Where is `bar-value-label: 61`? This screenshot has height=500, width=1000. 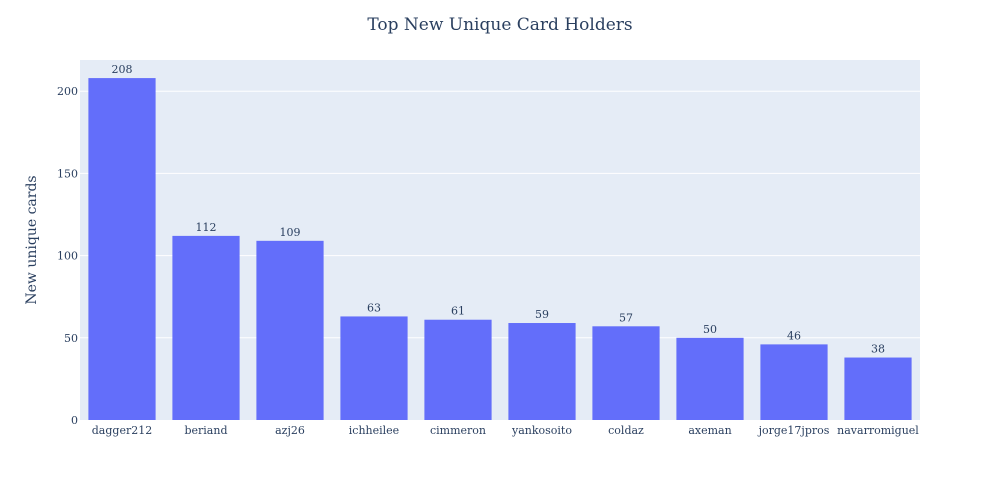
bar-value-label: 61 is located at coordinates (458, 311).